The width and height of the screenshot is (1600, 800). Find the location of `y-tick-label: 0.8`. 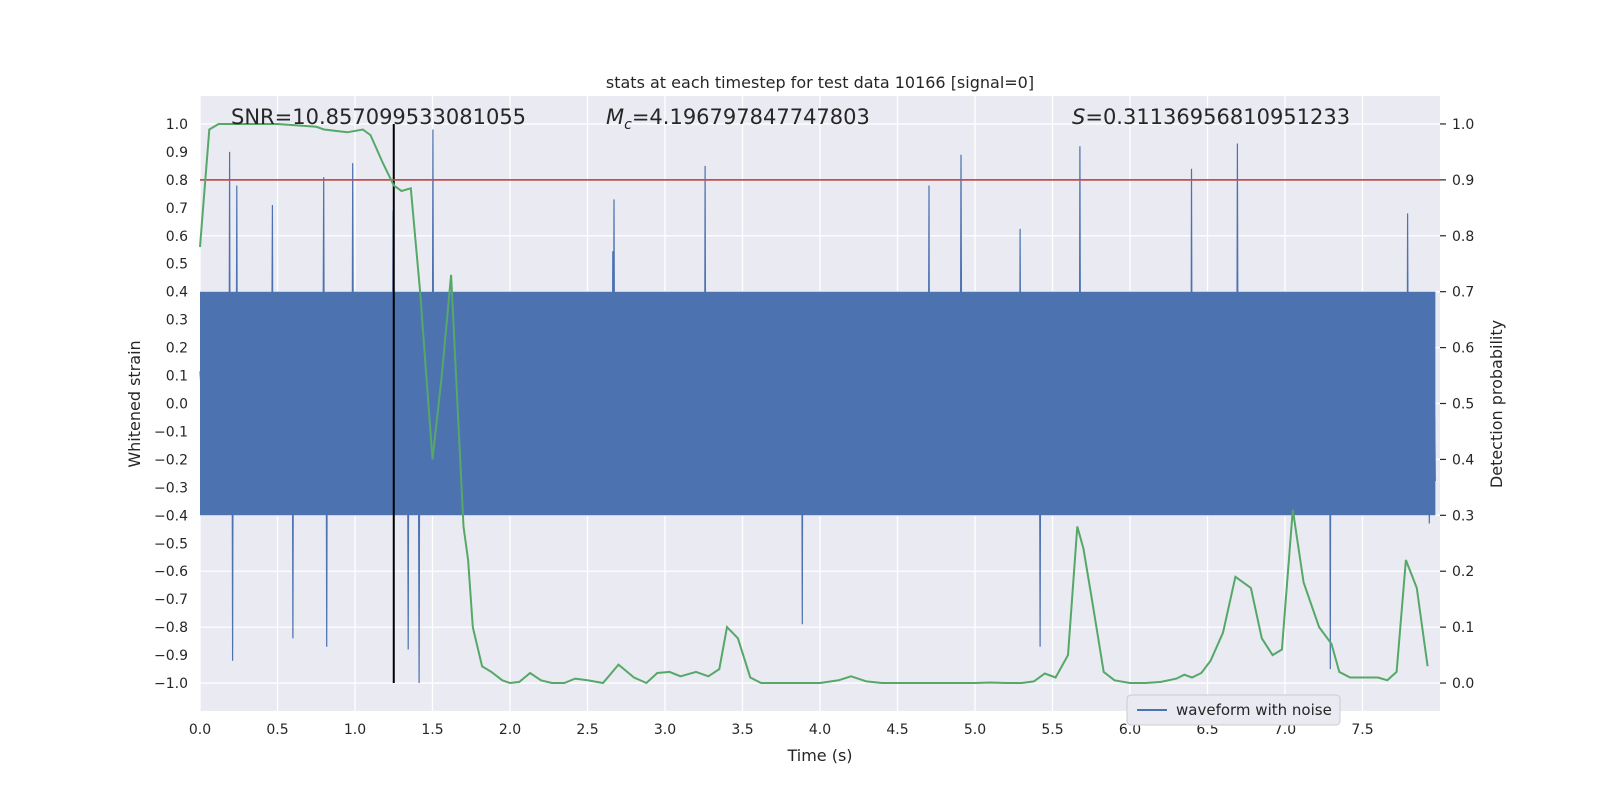

y-tick-label: 0.8 is located at coordinates (177, 181).